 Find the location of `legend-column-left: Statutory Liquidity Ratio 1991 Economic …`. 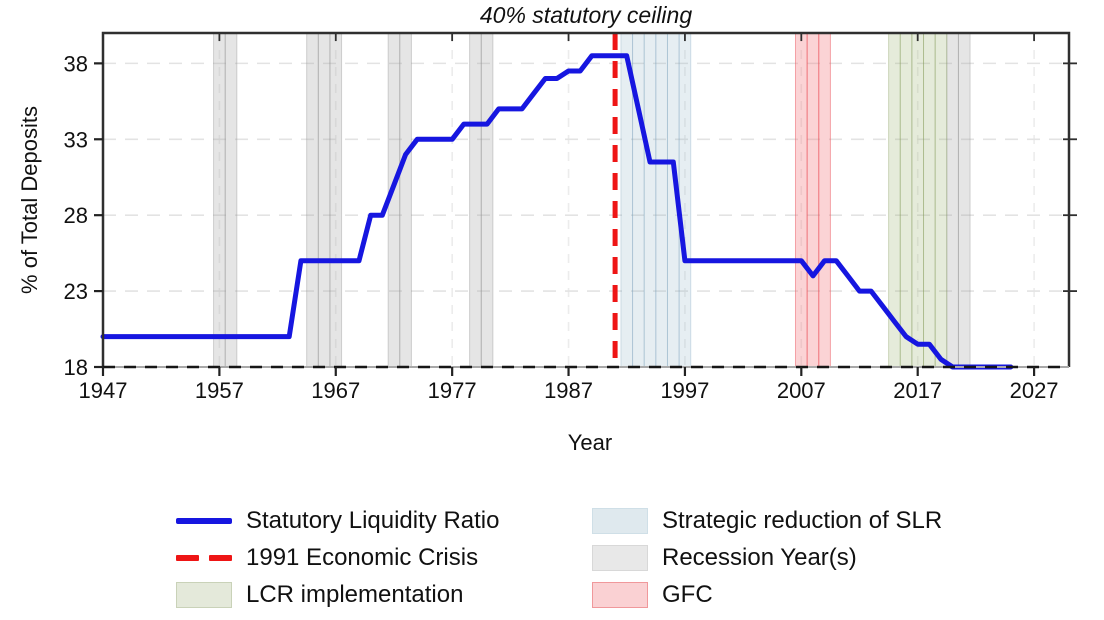

legend-column-left: Statutory Liquidity Ratio 1991 Economic … is located at coordinates (337, 557).